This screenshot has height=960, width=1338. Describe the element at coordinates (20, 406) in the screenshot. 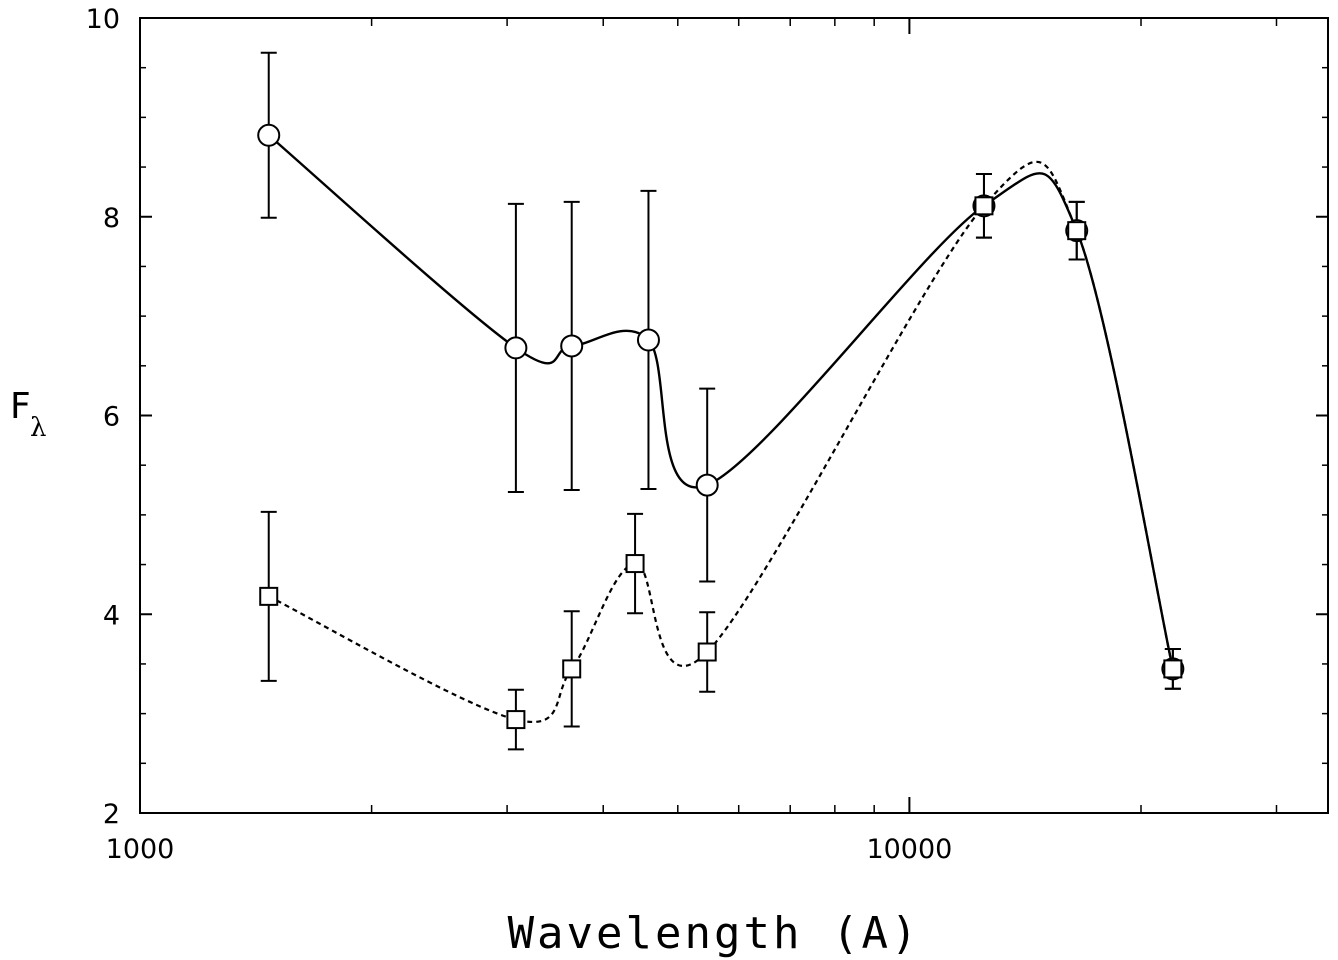

I see `y-axis-title-main: F` at that location.